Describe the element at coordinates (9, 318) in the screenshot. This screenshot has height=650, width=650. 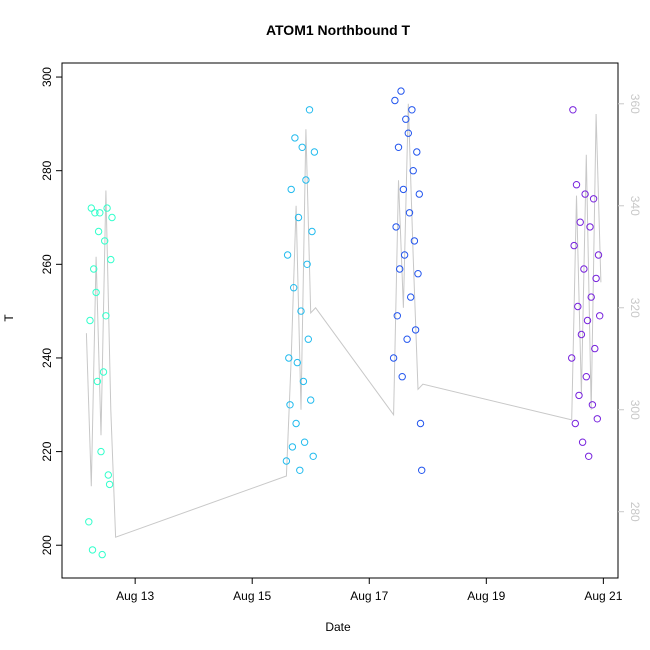
I see `y-axis-label: T` at that location.